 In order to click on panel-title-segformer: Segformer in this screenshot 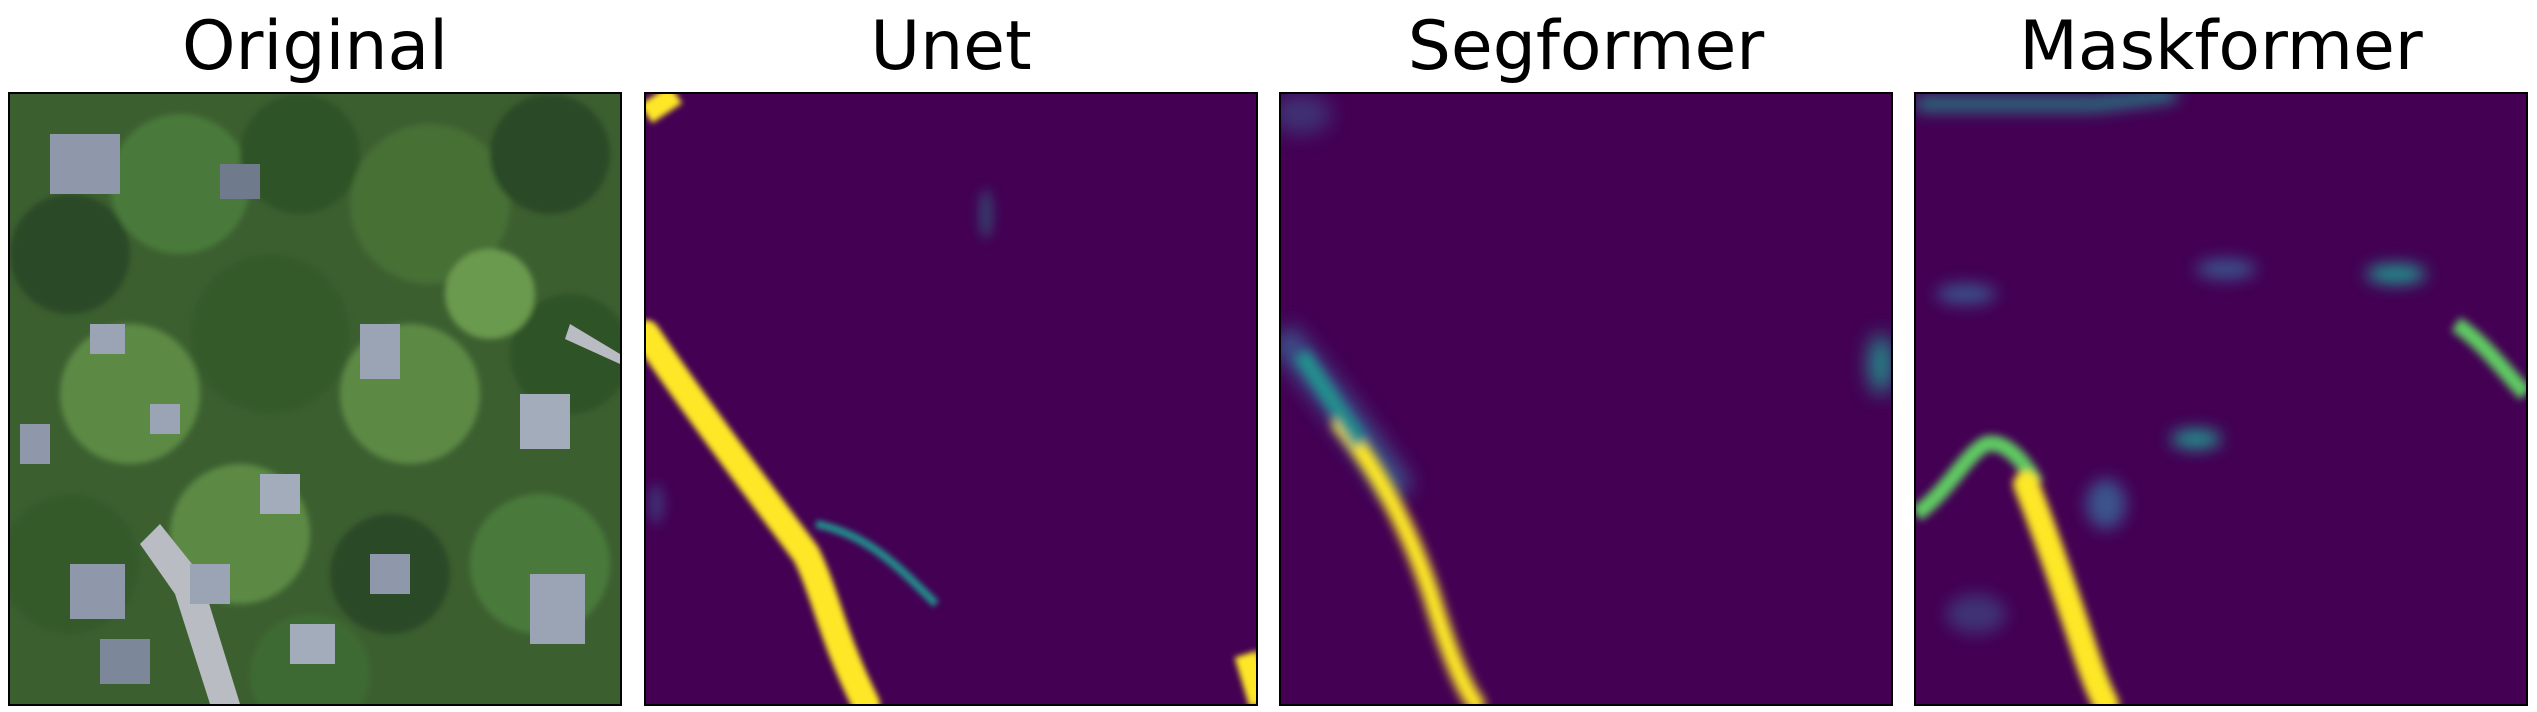, I will do `click(1586, 46)`.